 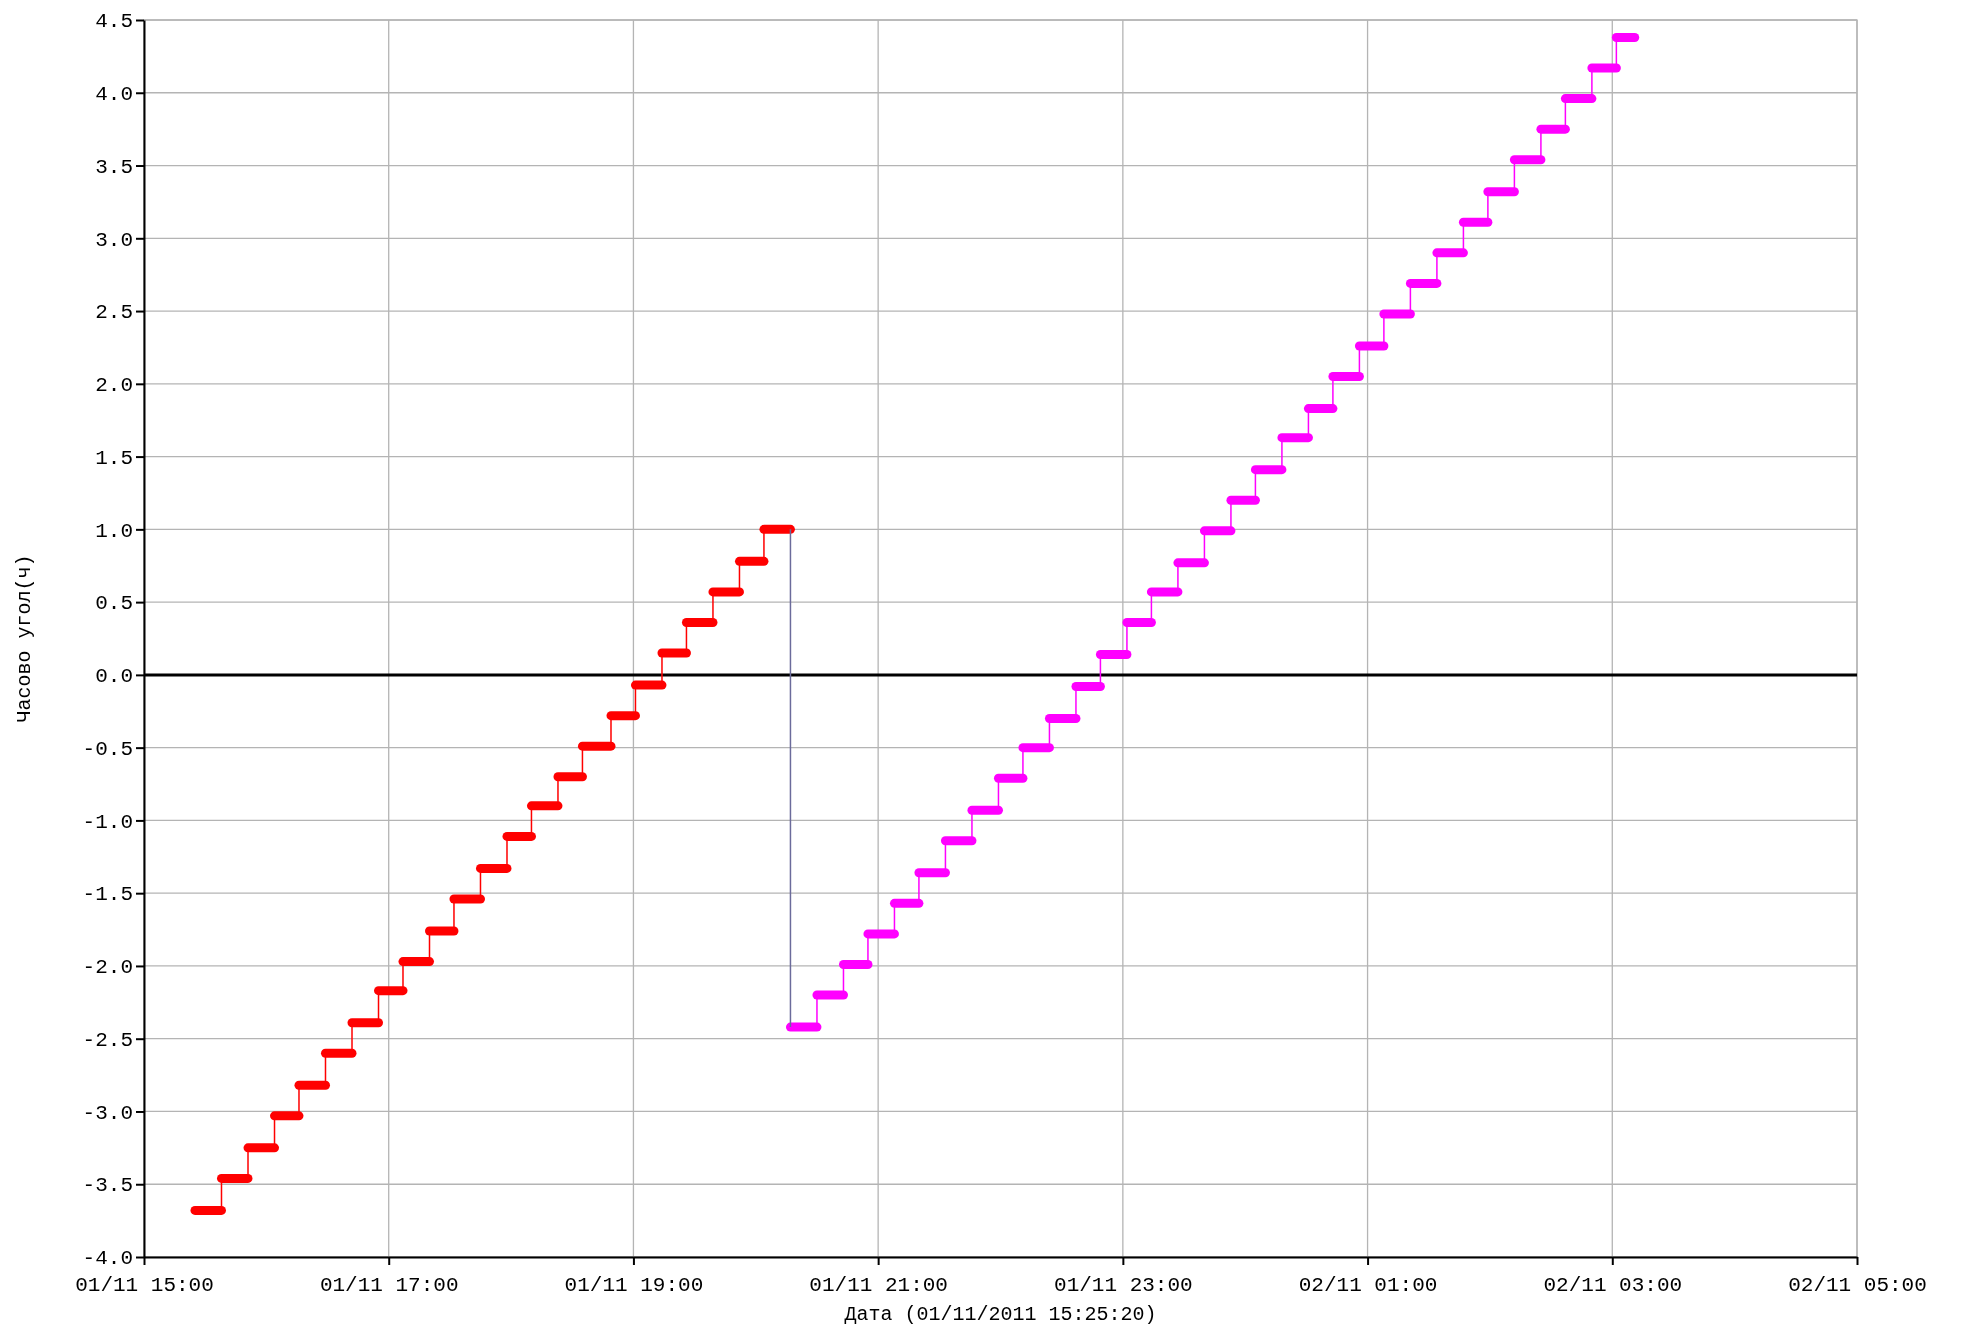 I want to click on y-tick-label: -1.0, so click(x=107, y=822).